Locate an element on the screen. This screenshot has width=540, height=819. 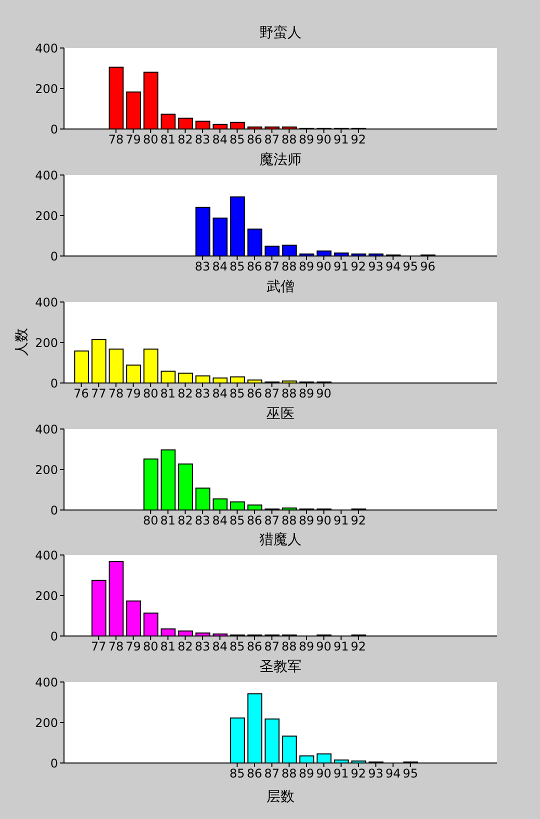
y-axis-title: 人数 is located at coordinates (22, 342).